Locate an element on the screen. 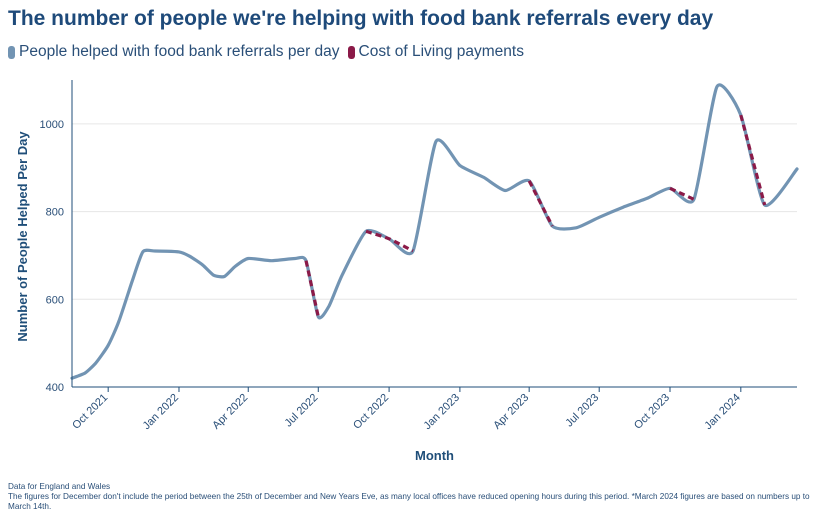 The height and width of the screenshot is (523, 821). x-axis-title: Month is located at coordinates (434, 455).